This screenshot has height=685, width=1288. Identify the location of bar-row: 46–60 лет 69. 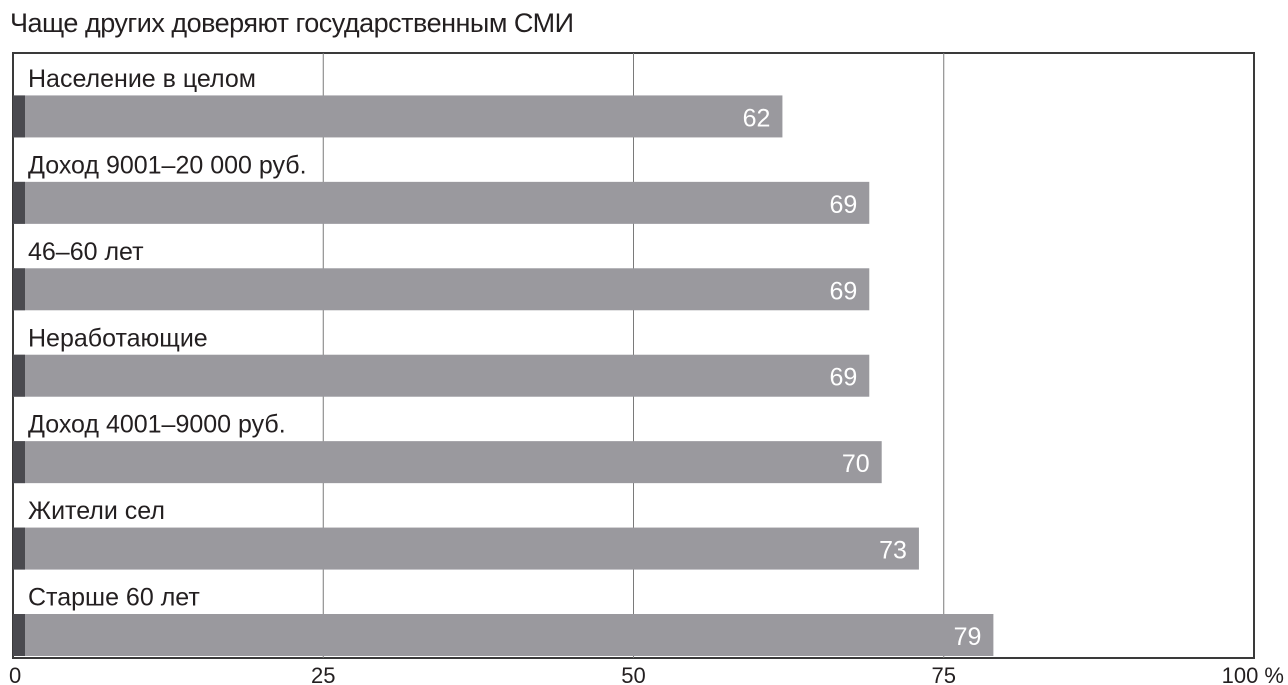
(441, 274).